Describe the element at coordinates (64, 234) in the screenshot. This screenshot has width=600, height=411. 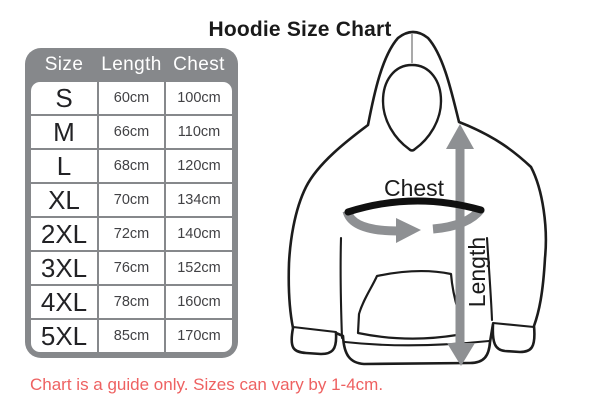
I see `size-cell: 2XL` at that location.